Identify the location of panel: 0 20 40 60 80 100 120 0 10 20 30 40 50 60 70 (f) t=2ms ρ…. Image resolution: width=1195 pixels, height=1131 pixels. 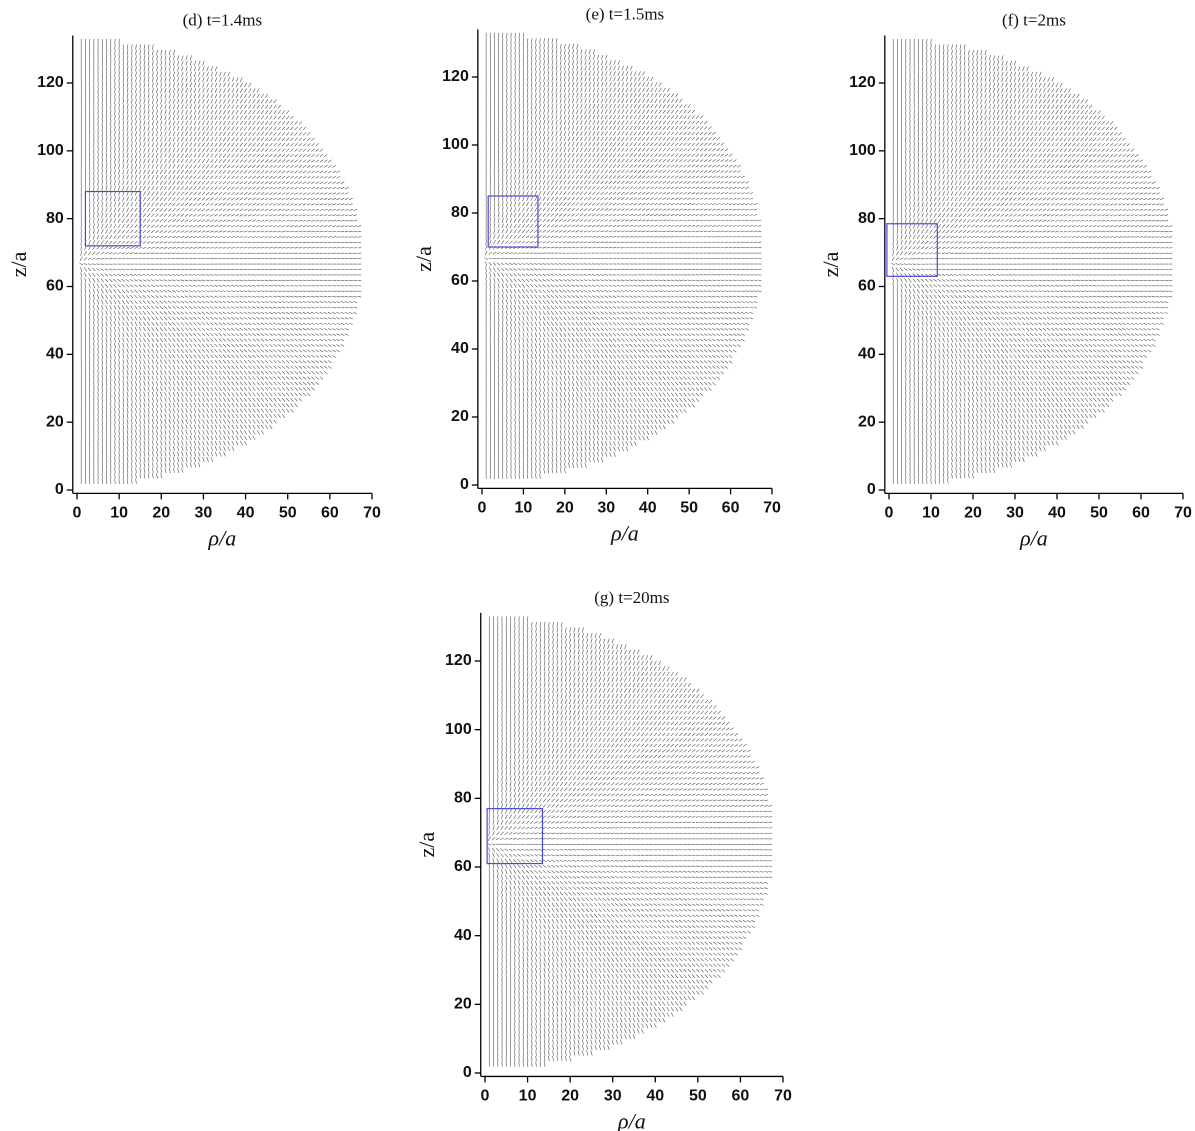
(1005, 280).